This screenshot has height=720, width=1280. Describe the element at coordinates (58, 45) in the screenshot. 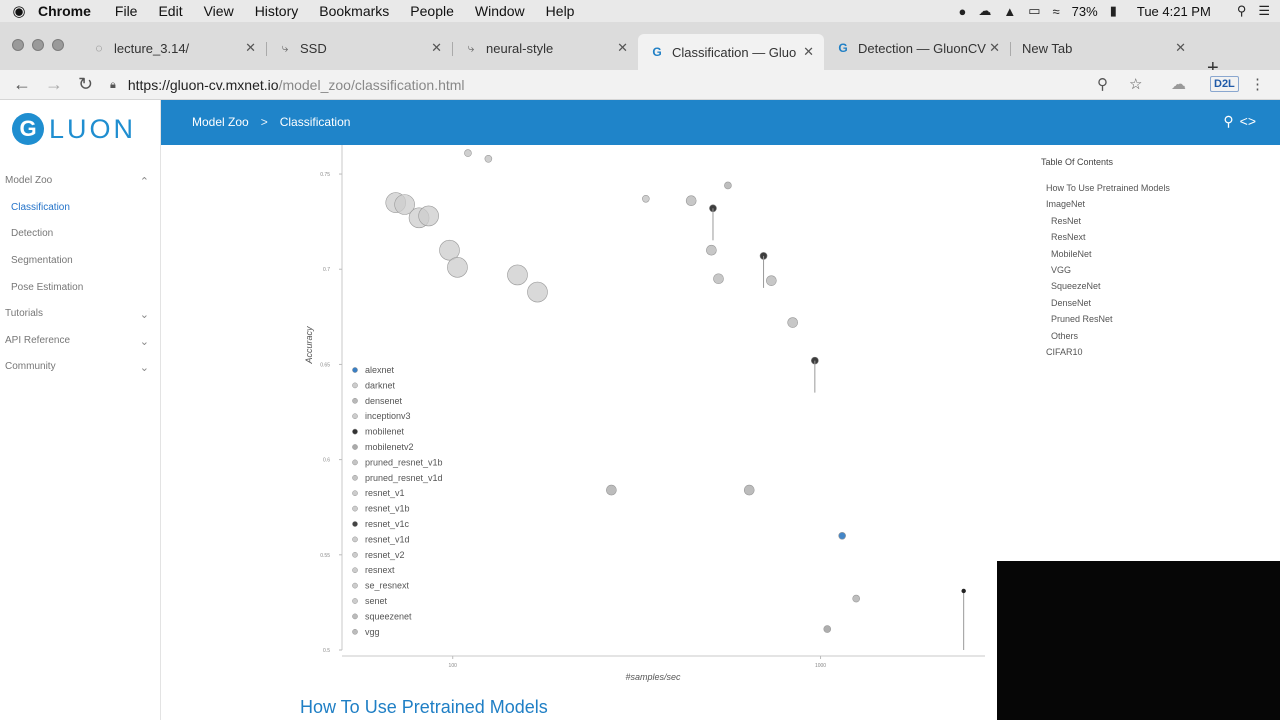

I see `zoom-window-icon` at that location.